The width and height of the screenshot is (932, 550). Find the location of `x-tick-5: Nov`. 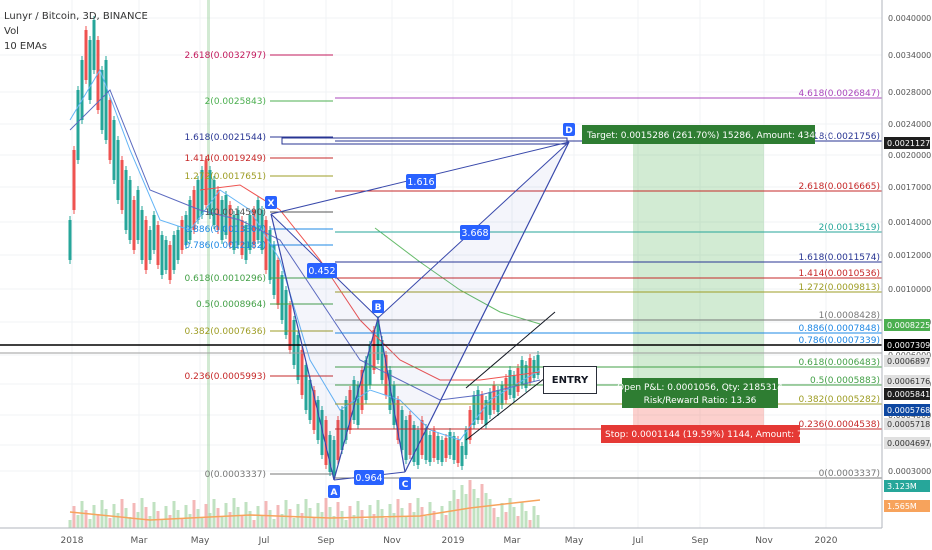

x-tick-5: Nov is located at coordinates (392, 541).